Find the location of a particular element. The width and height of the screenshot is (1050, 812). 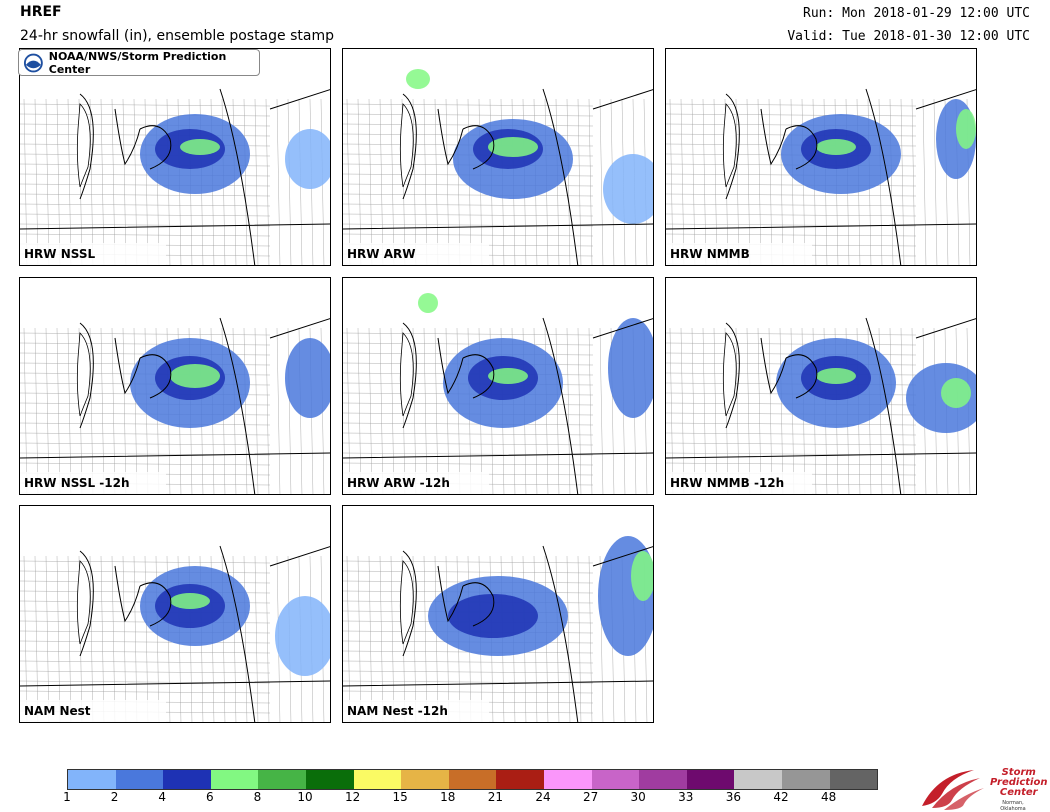

map-panel: HRW NSSL -12h is located at coordinates (175, 386).